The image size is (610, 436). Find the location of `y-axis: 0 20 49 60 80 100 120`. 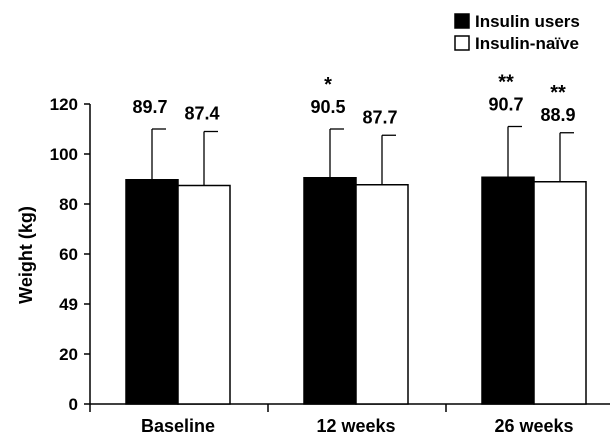

y-axis: 0 20 49 60 80 100 120 is located at coordinates (70, 254).